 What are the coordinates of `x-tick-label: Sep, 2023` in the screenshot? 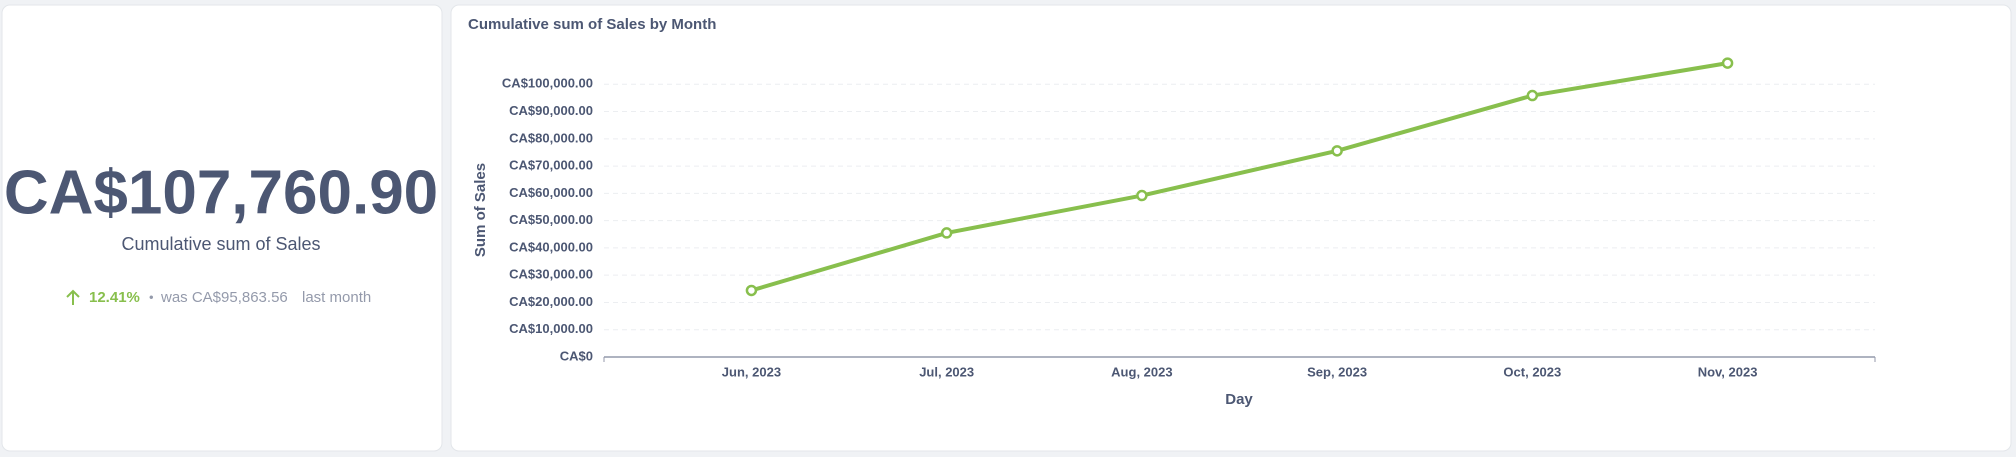 It's located at (1337, 371).